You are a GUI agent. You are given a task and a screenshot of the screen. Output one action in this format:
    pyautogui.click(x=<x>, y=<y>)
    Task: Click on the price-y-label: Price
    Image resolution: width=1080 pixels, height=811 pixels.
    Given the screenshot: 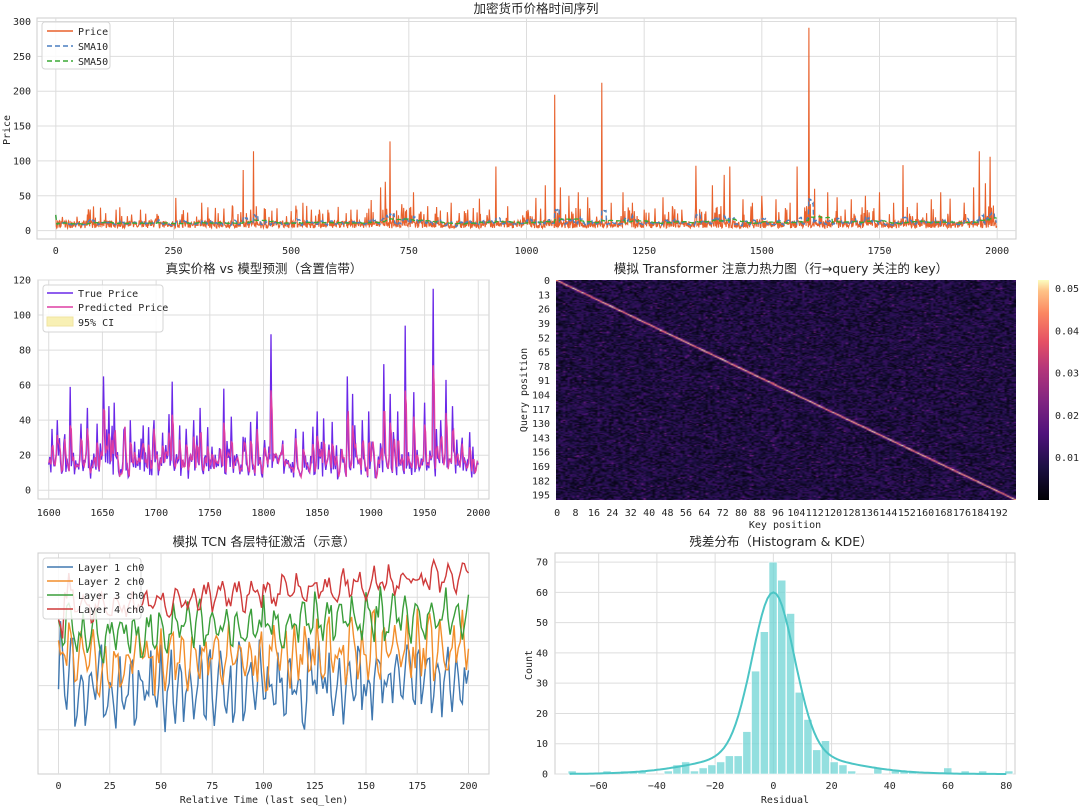 What is the action you would take?
    pyautogui.click(x=7, y=130)
    